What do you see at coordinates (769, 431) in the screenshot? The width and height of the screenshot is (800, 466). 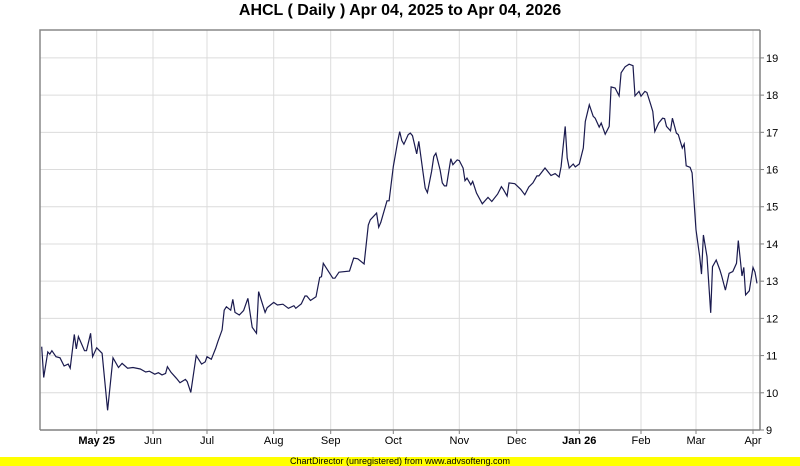 I see `y-tick-label: 9` at bounding box center [769, 431].